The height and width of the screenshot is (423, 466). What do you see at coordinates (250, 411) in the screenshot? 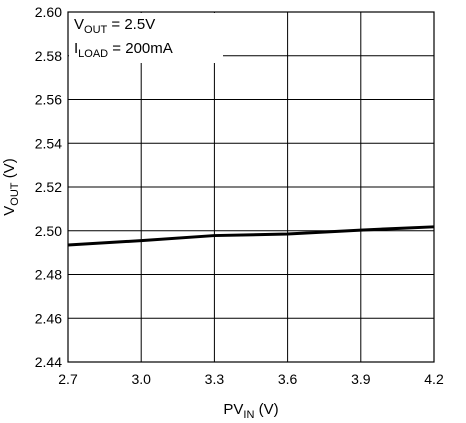
I see `x-axis-title: PVIN (V)` at bounding box center [250, 411].